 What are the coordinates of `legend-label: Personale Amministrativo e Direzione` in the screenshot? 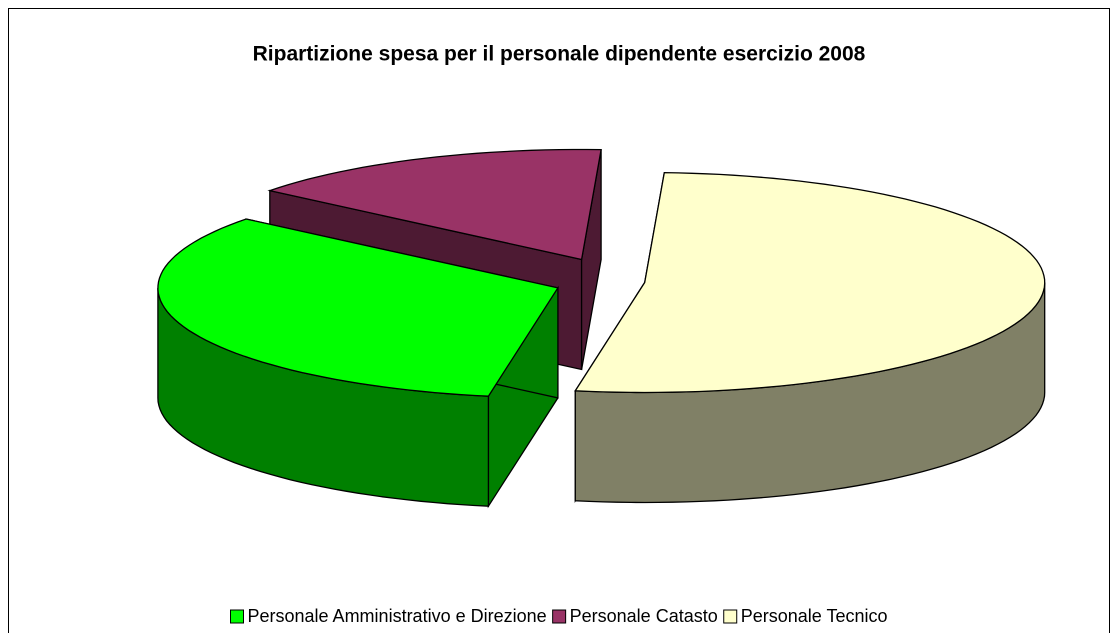 It's located at (397, 616).